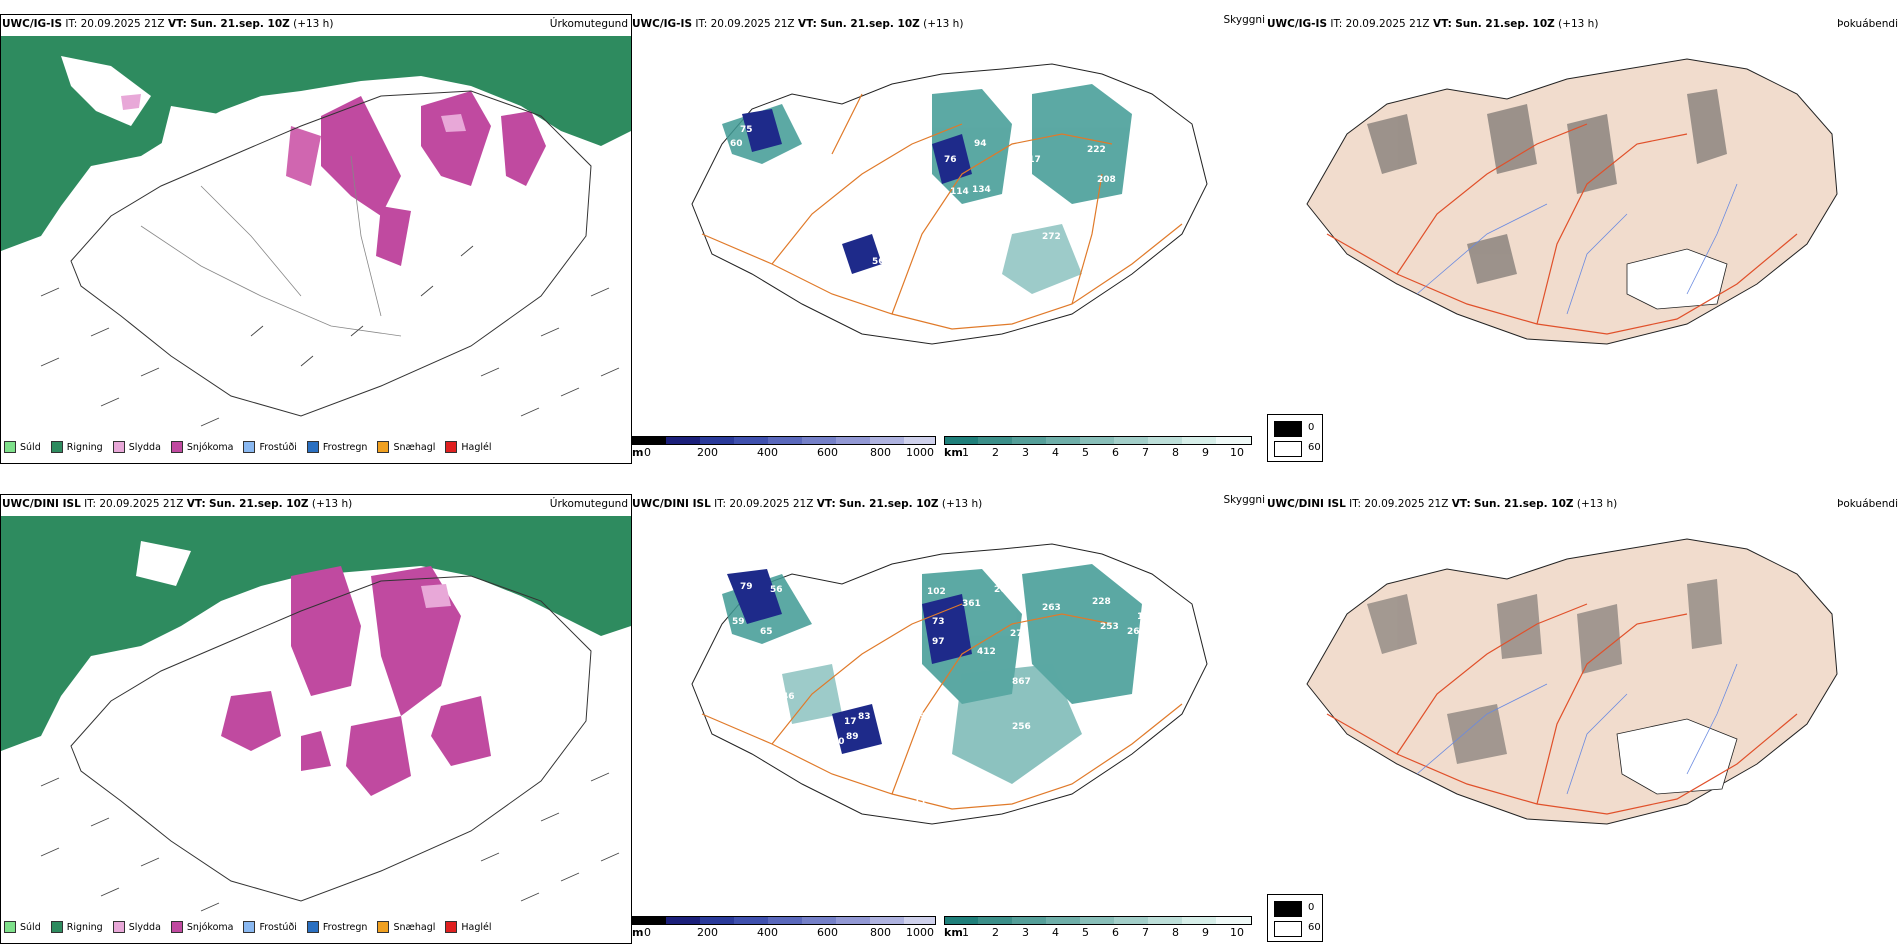 Image resolution: width=1900 pixels, height=950 pixels. Describe the element at coordinates (948, 272) in the screenshot. I see `svg-text: 30` at that location.